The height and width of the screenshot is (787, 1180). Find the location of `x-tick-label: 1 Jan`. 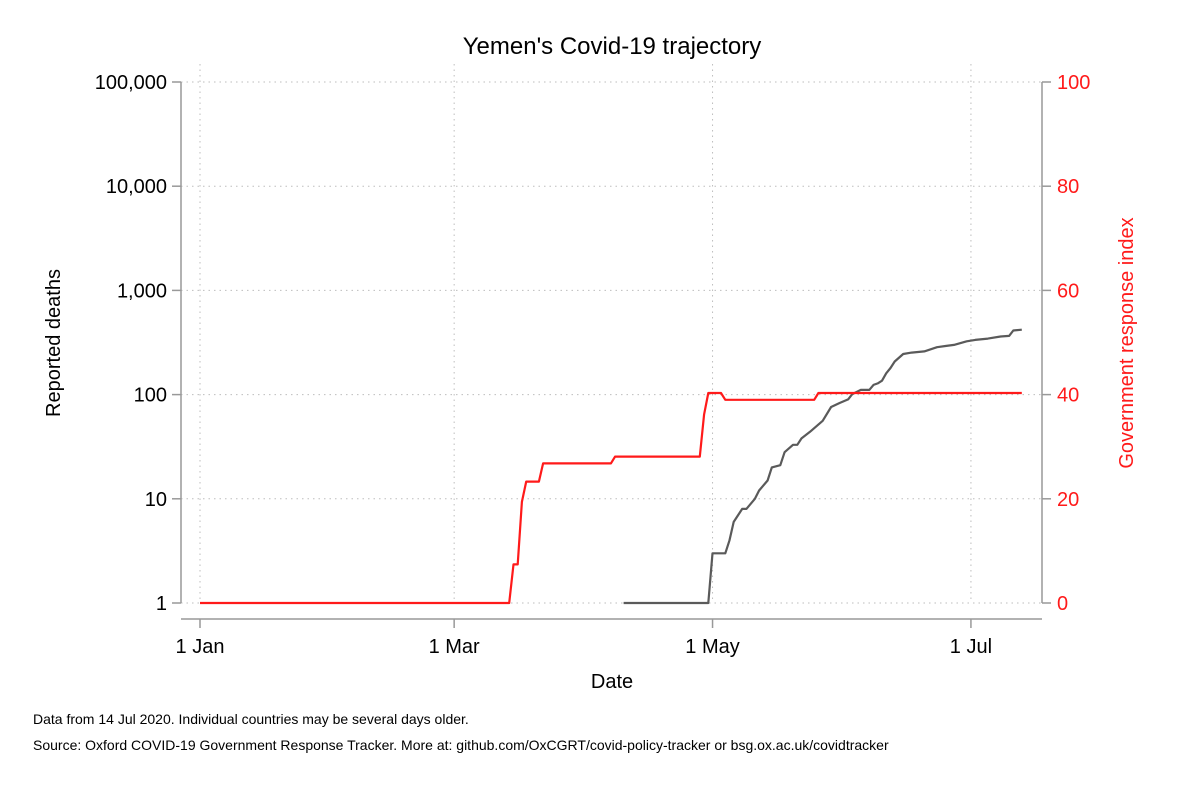

x-tick-label: 1 Jan is located at coordinates (200, 647).